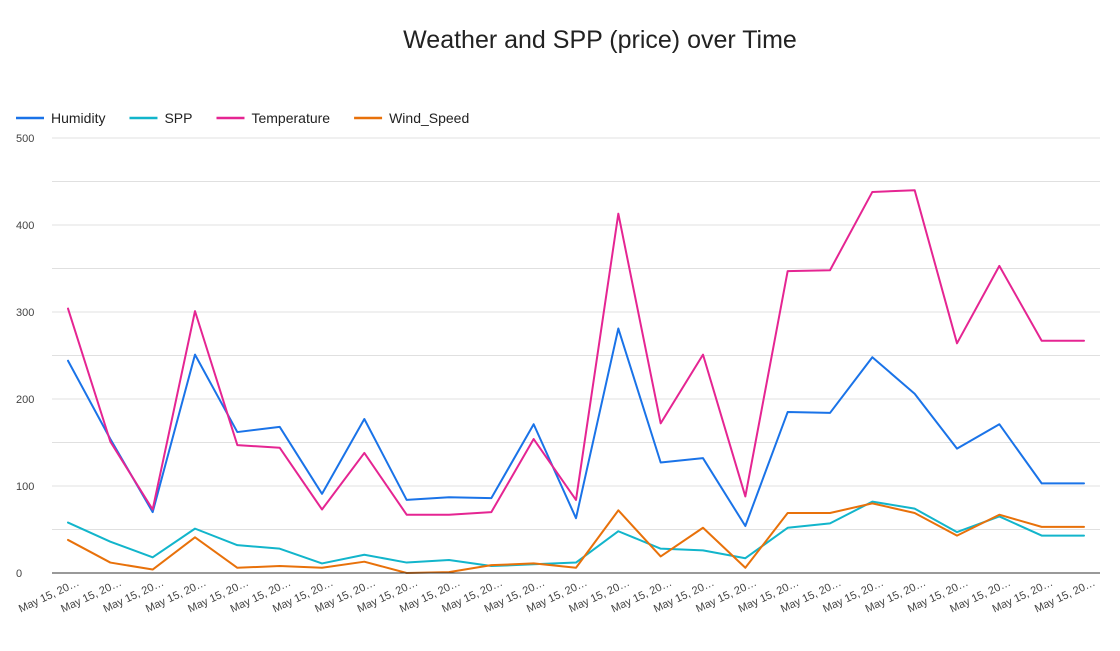 The image size is (1120, 651). Describe the element at coordinates (19, 574) in the screenshot. I see `y-tick-label: 0` at that location.